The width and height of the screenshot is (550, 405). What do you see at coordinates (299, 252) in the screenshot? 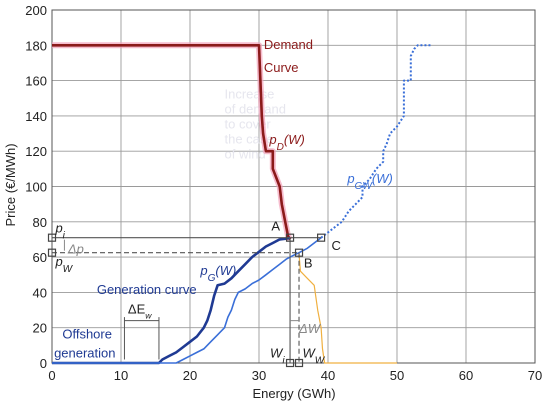
I see `marker-b` at bounding box center [299, 252].